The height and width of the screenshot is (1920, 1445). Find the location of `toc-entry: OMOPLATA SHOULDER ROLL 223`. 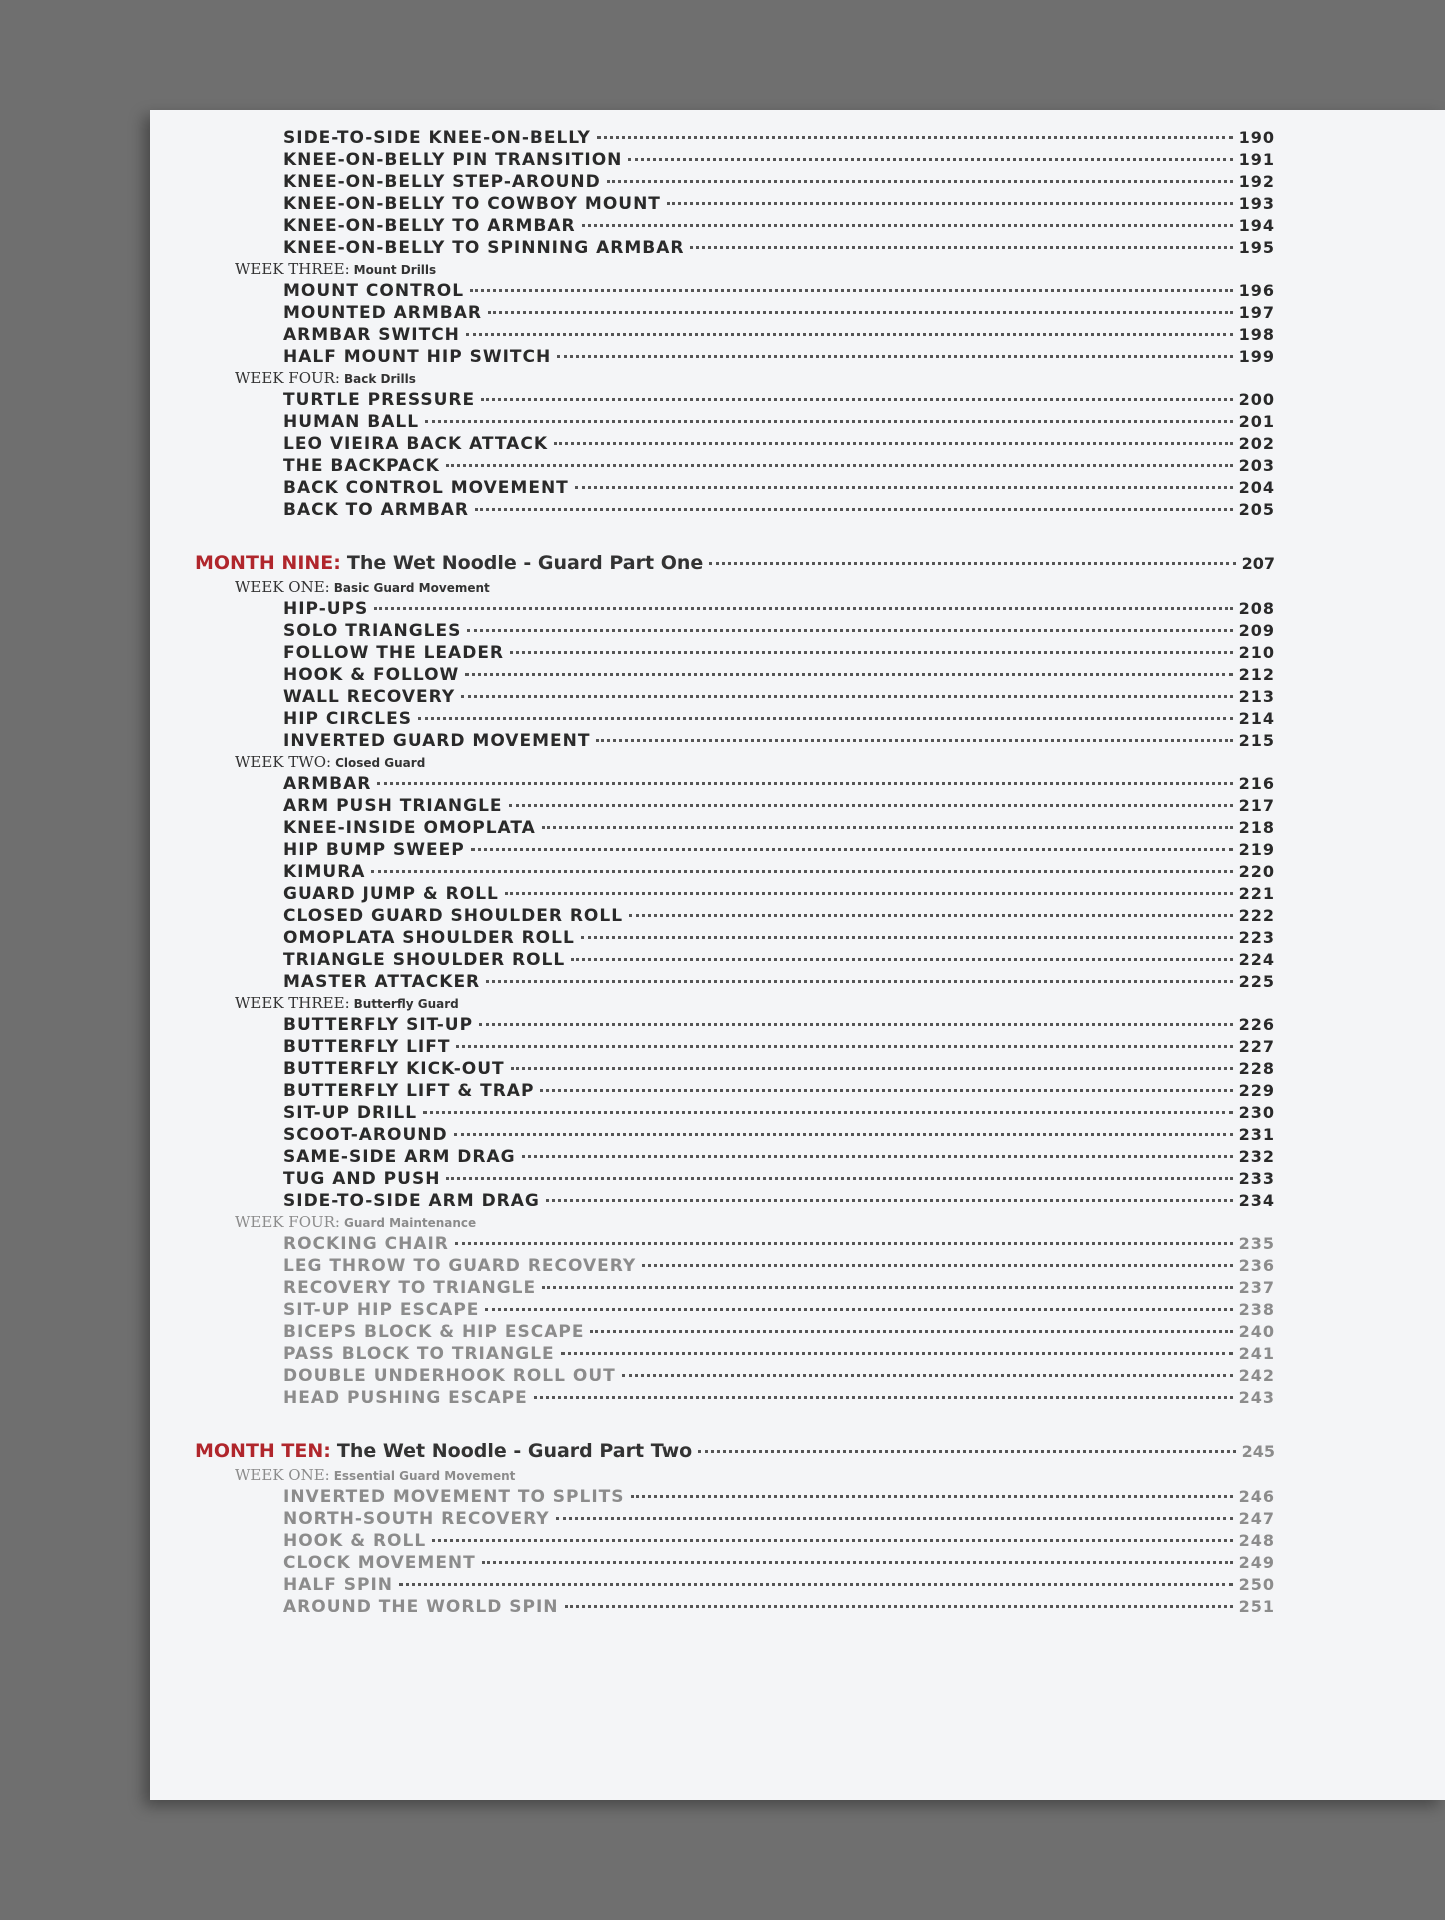

toc-entry: OMOPLATA SHOULDER ROLL 223 is located at coordinates (735, 939).